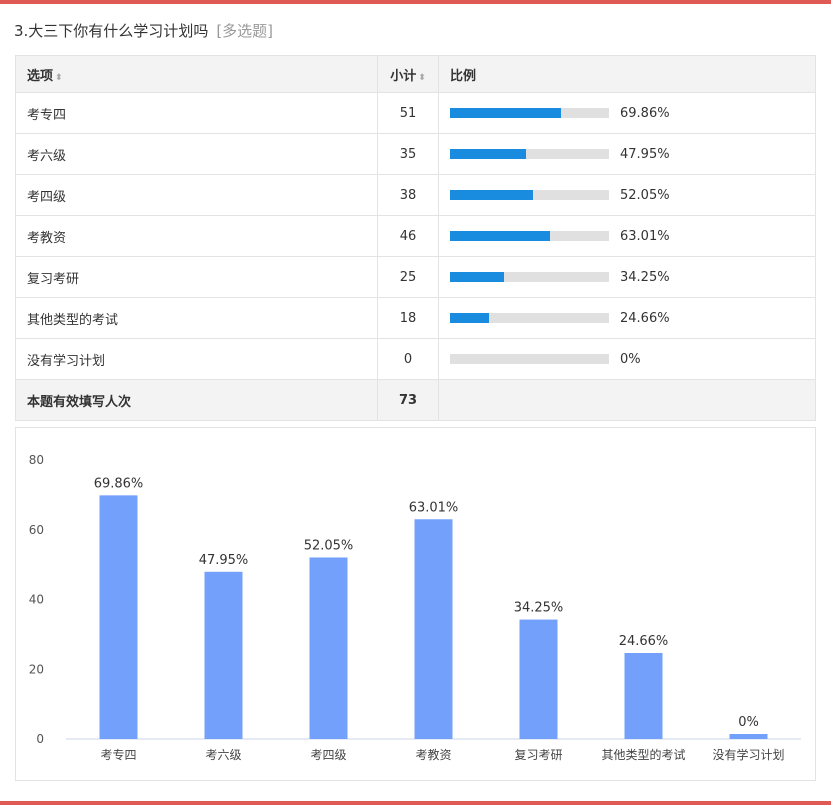 This screenshot has height=809, width=831. Describe the element at coordinates (643, 754) in the screenshot. I see `x-tick-label: 其他类型的考试` at that location.